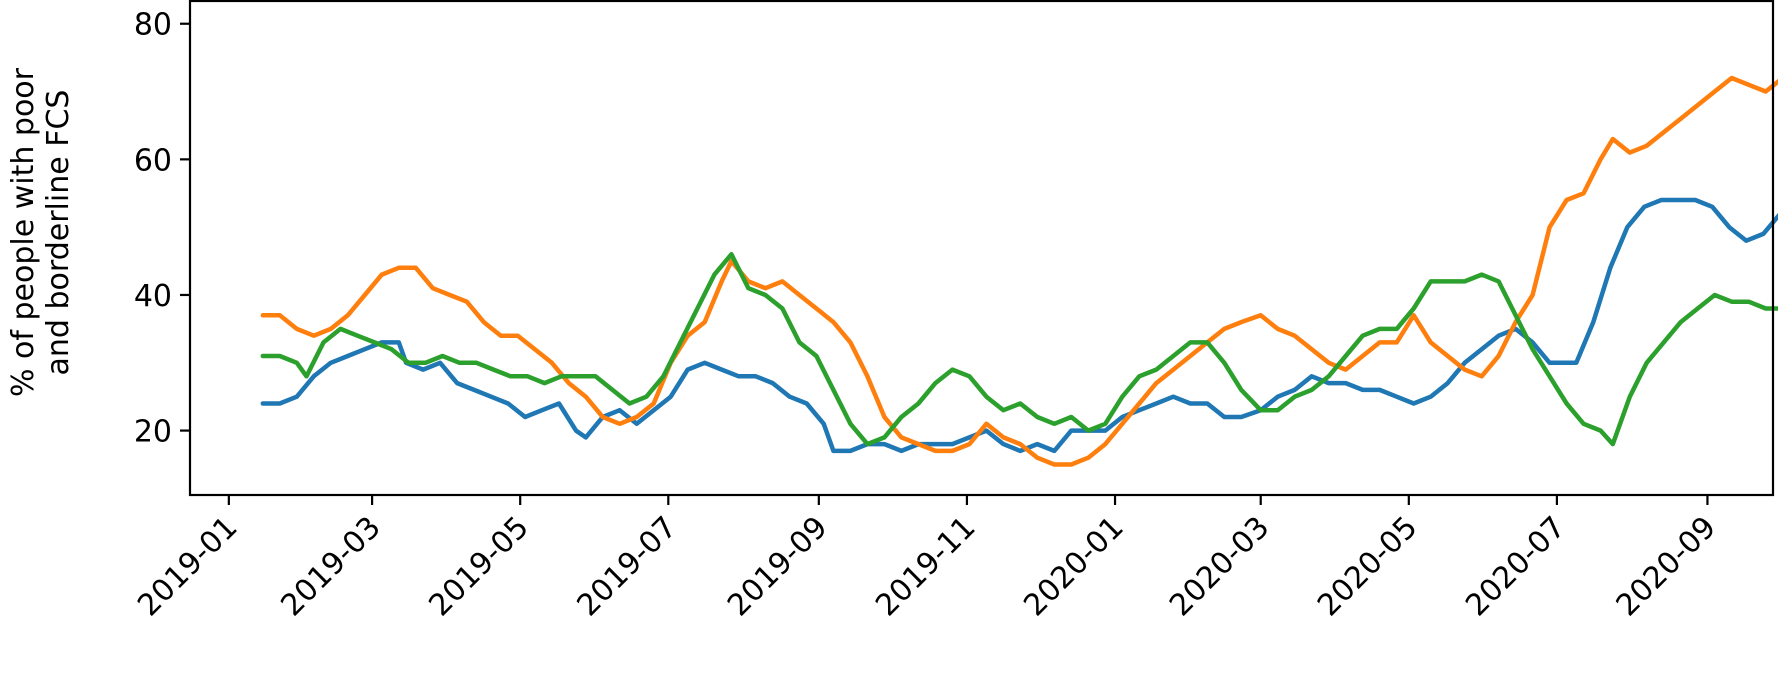  I want to click on x-tick-label: 2019-01, so click(187, 566).